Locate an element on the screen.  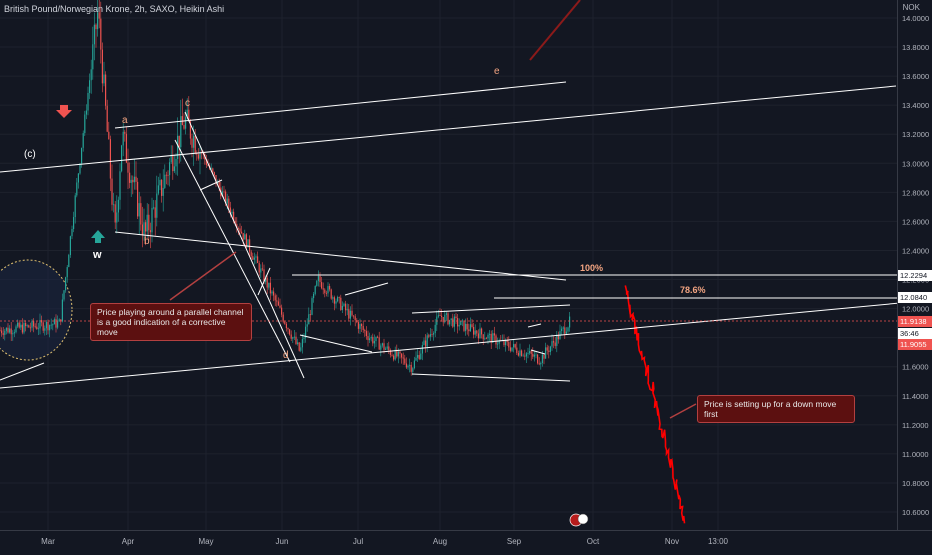
x-tick-label: 13:00 is located at coordinates (718, 541).